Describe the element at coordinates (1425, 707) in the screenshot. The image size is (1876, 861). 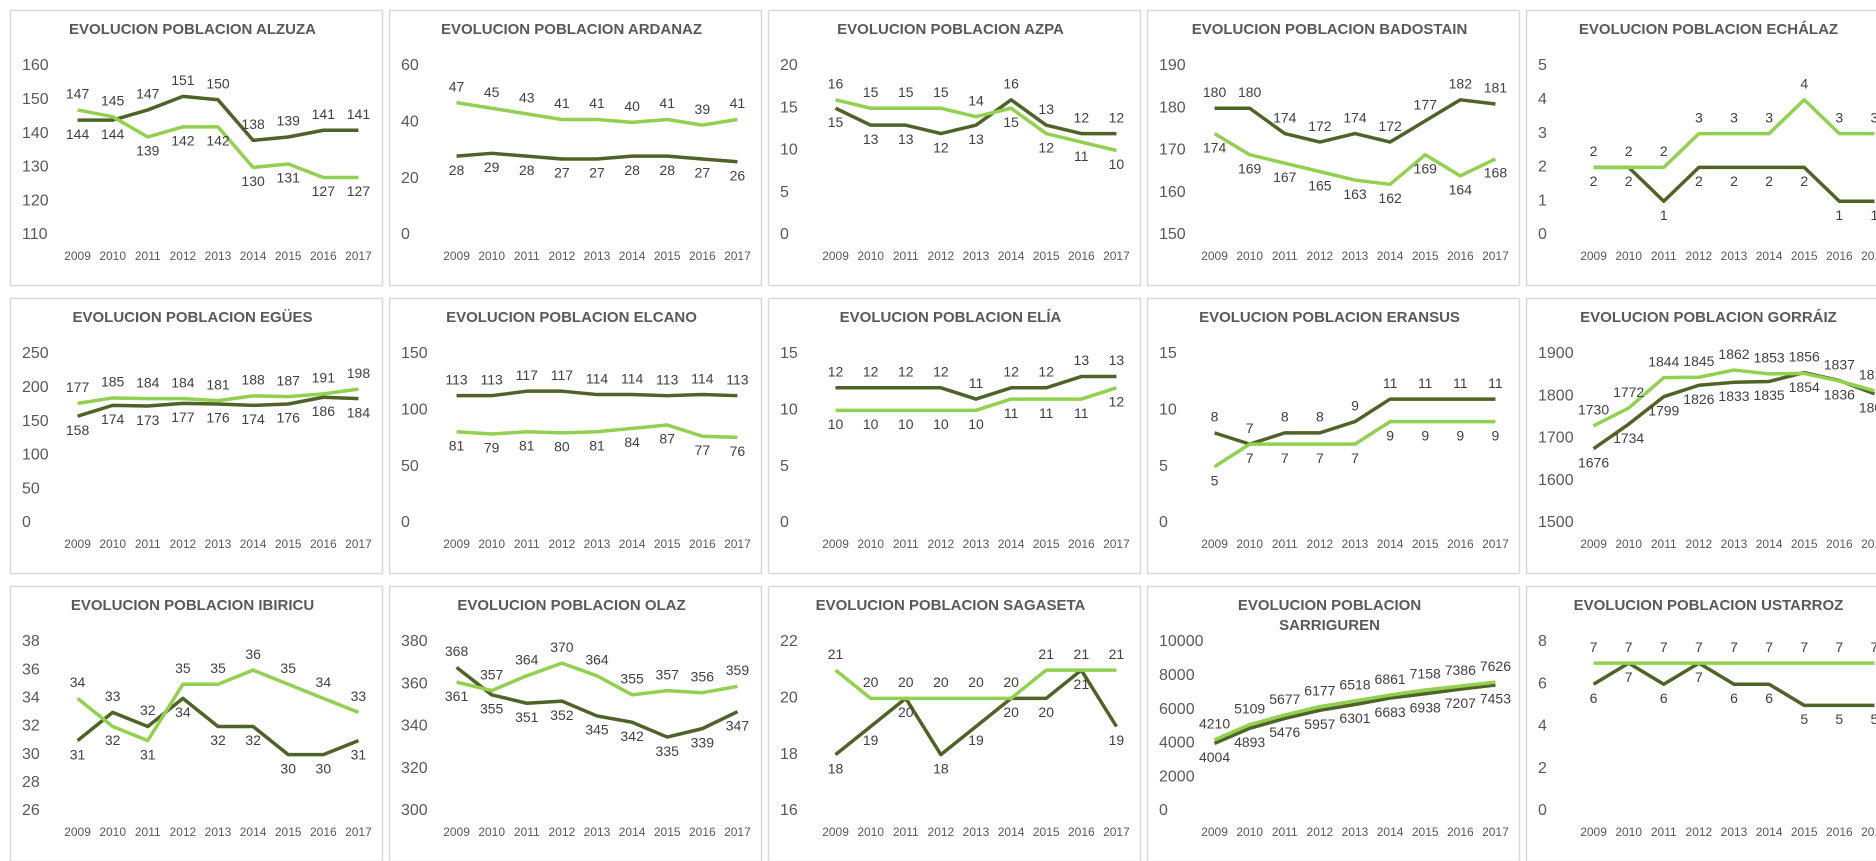
I see `data-label: 6938` at that location.